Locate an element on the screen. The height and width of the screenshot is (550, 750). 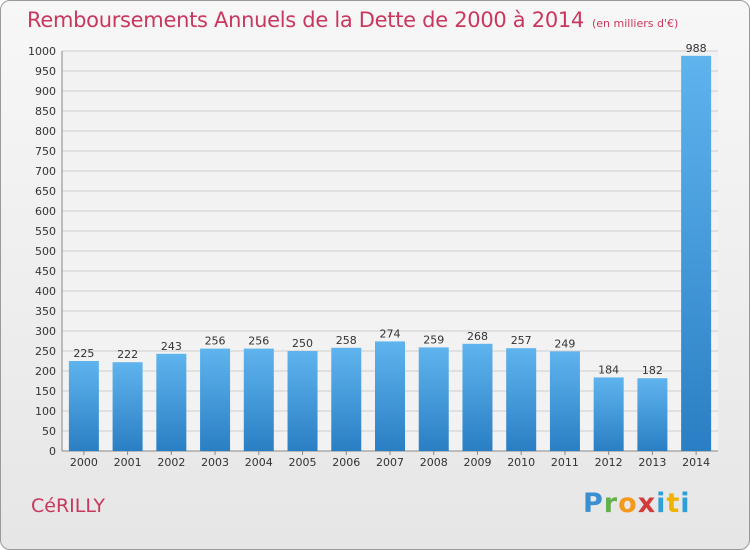
x-tick-label: 2002 is located at coordinates (171, 462).